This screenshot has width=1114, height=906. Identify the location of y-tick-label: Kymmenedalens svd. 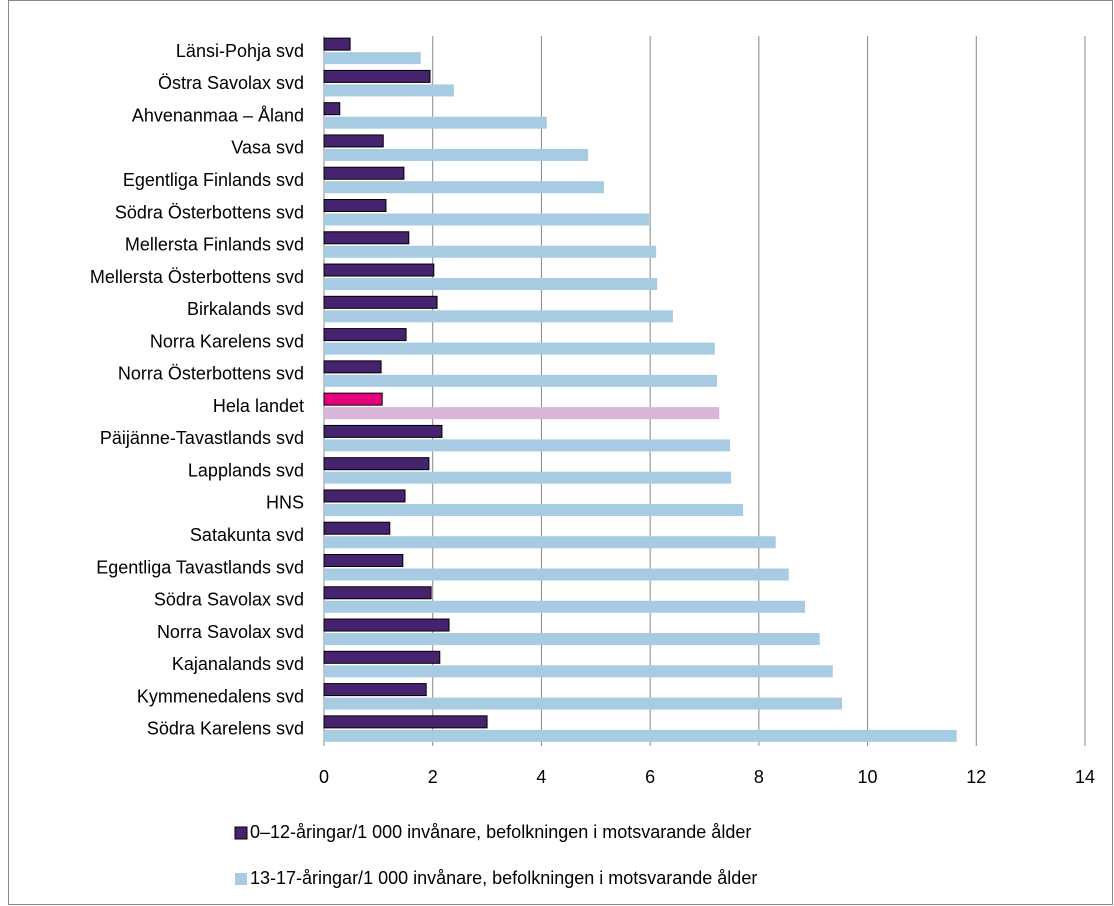
(220, 696).